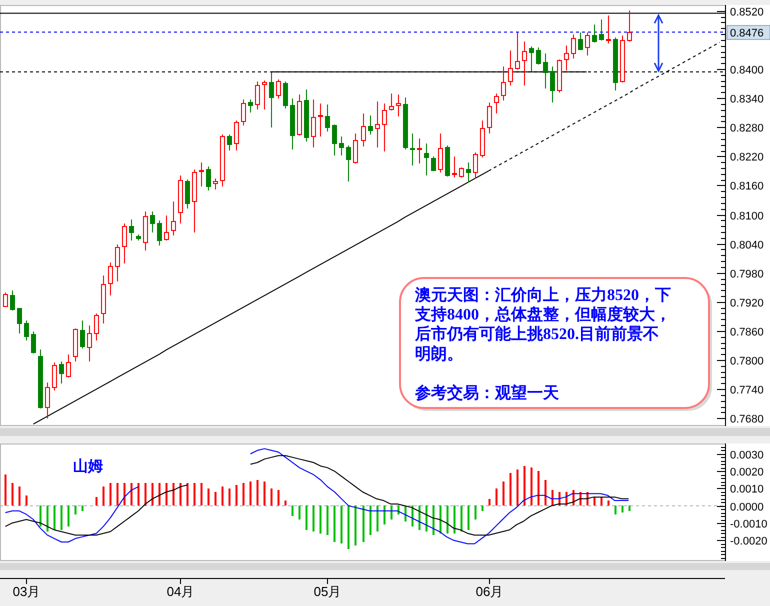  What do you see at coordinates (542, 324) in the screenshot?
I see `annotation: 澳元天图：汇价向上，压力8520，下支持8400，总体盘整，但幅度较大，后市仍有可能上挑8520.目前前景不明朗。` at bounding box center [542, 324].